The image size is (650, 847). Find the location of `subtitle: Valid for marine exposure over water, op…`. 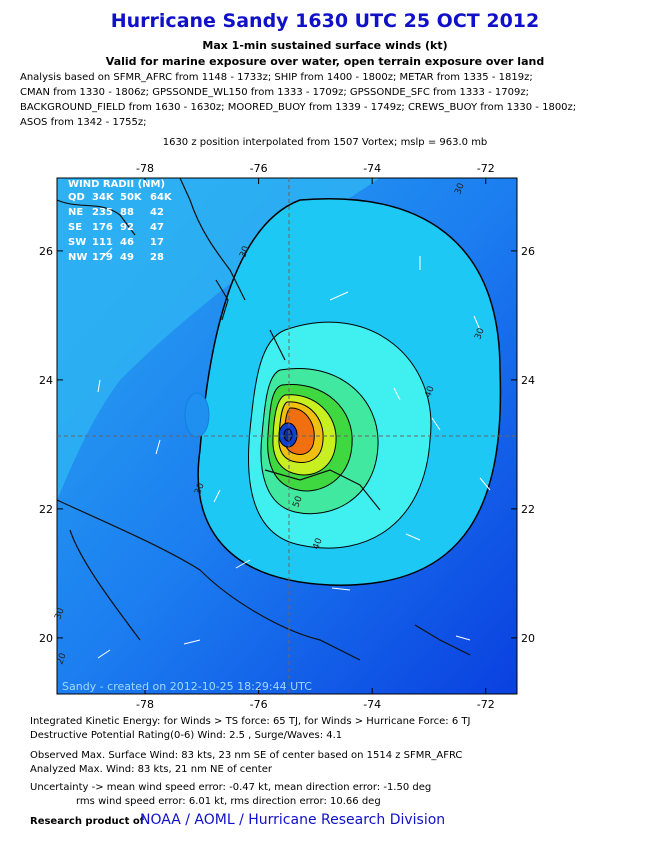

subtitle: Valid for marine exposure over water, op… is located at coordinates (325, 61).